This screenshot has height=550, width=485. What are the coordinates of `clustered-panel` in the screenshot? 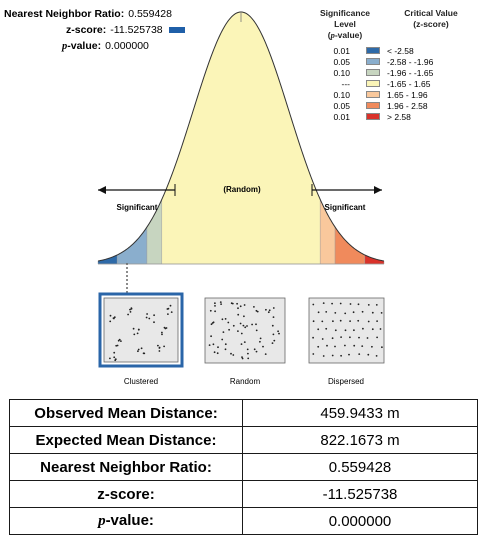 It's located at (141, 330).